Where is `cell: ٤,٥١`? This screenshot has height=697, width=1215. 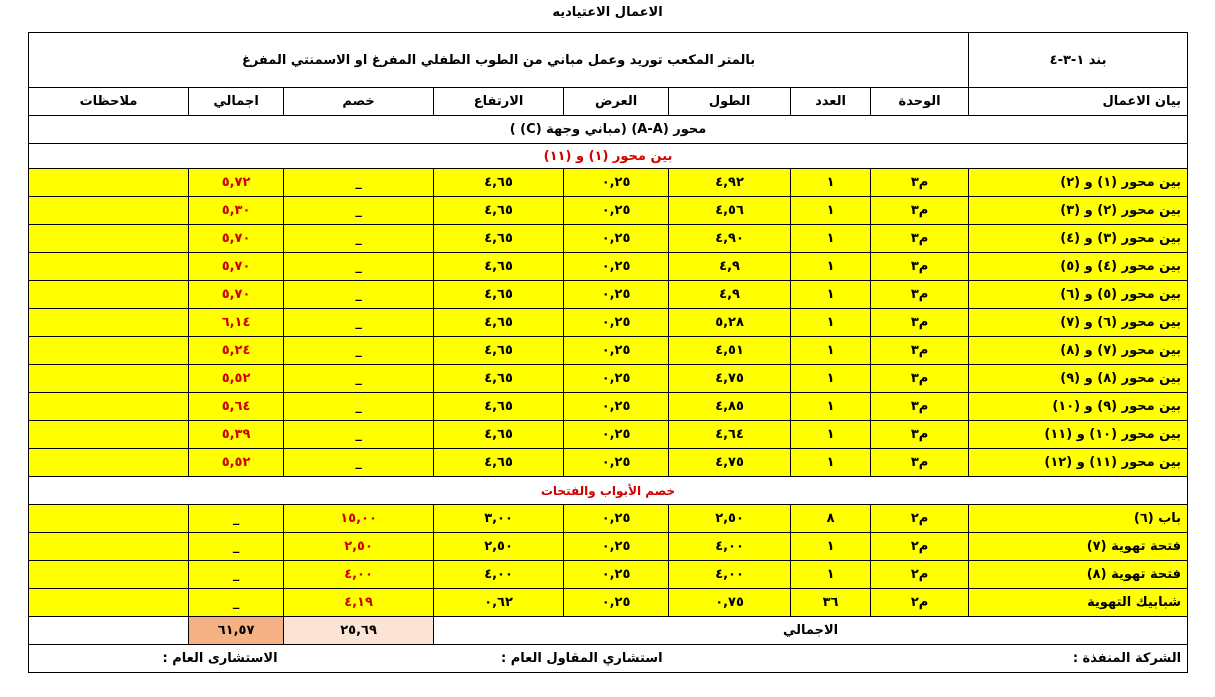
cell: ٤,٥١ is located at coordinates (730, 350).